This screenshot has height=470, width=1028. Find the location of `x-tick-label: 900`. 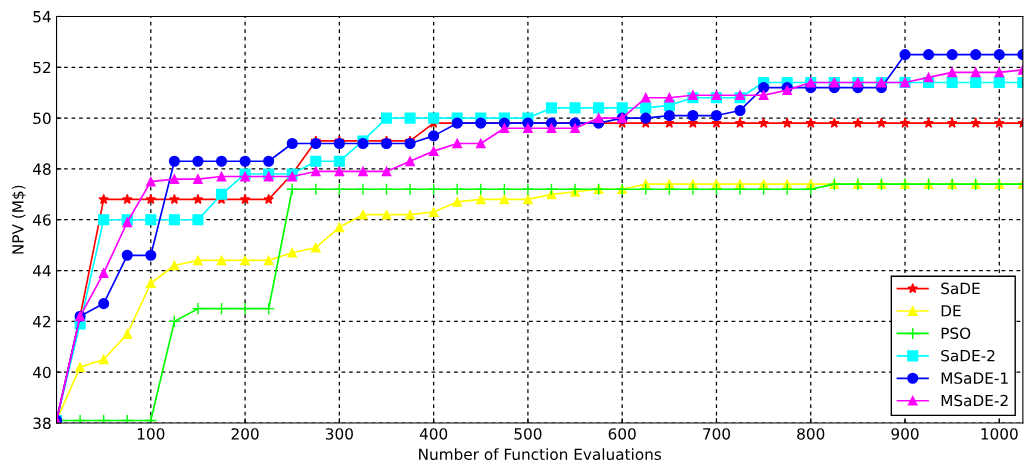

x-tick-label: 900 is located at coordinates (905, 434).